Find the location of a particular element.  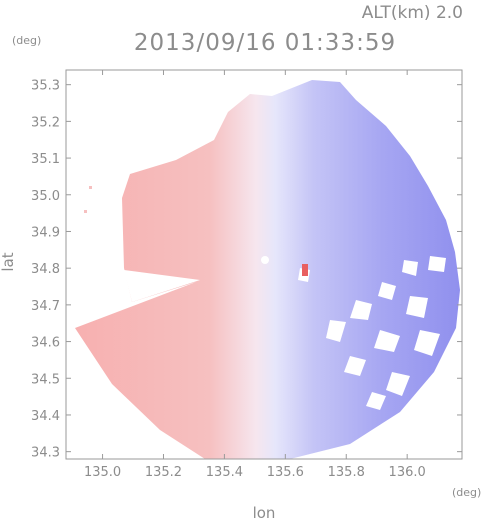

x-tick-label: 136.0 is located at coordinates (407, 472).